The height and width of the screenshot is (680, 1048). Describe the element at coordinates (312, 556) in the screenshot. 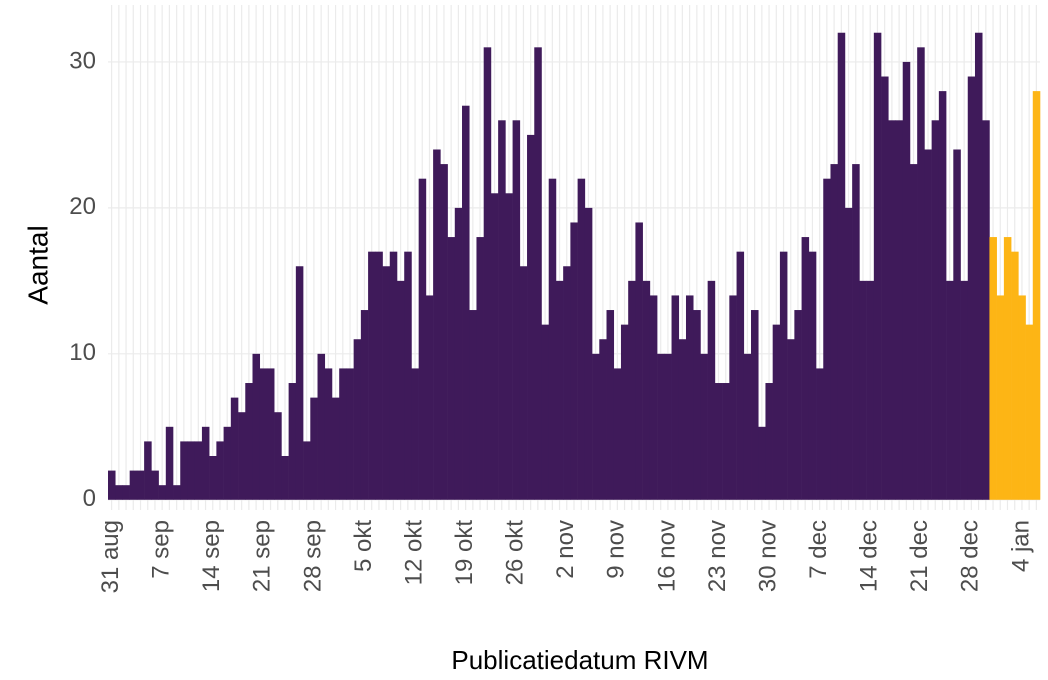

I see `x-tick-label: 28 sep` at that location.